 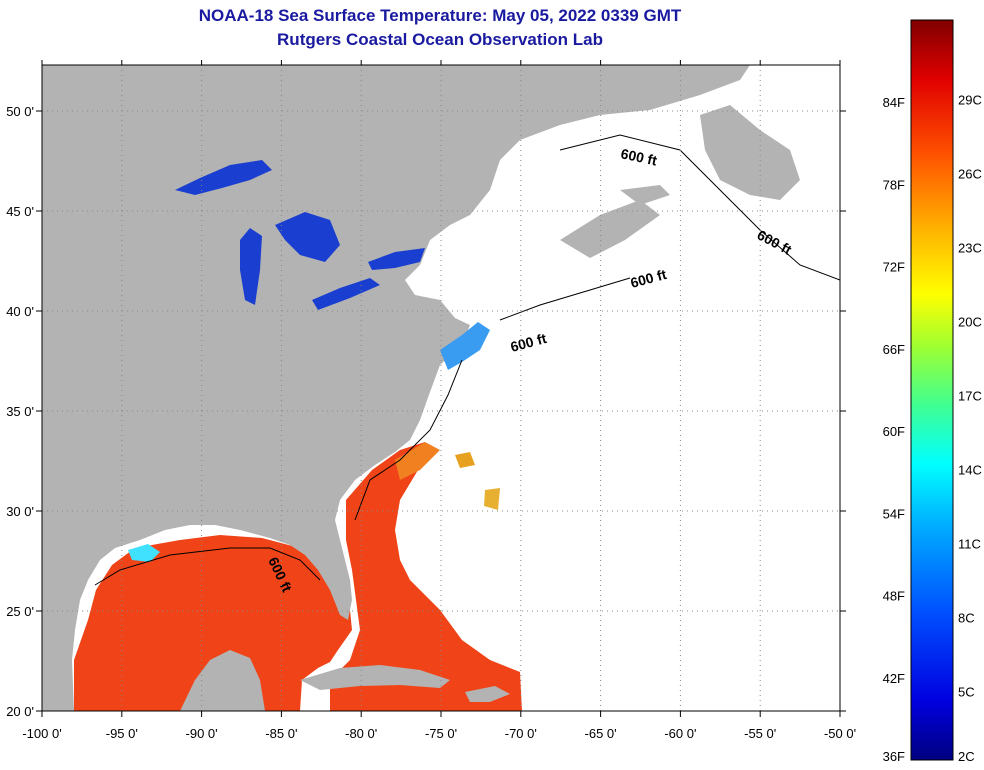 What do you see at coordinates (638, 156) in the screenshot?
I see `isobath-label: 600 ft` at bounding box center [638, 156].